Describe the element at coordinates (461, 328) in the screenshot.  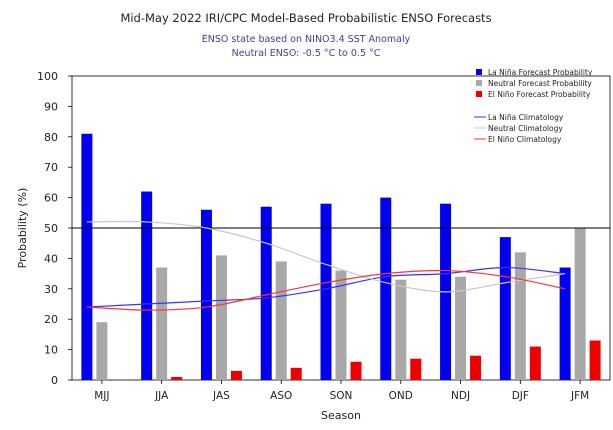
I see `bar-1-NDJ` at that location.